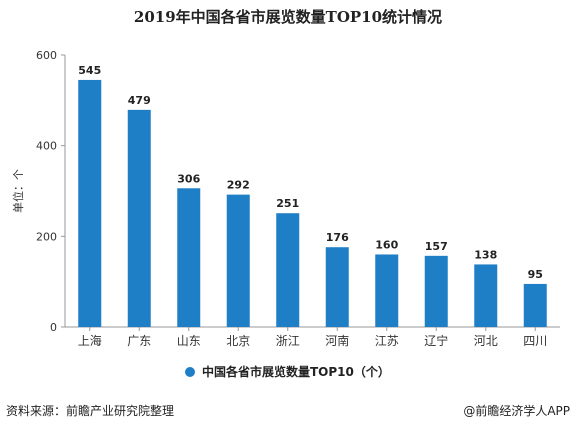 This screenshot has width=576, height=428. Describe the element at coordinates (386, 244) in the screenshot. I see `bar-value-label: 160` at that location.